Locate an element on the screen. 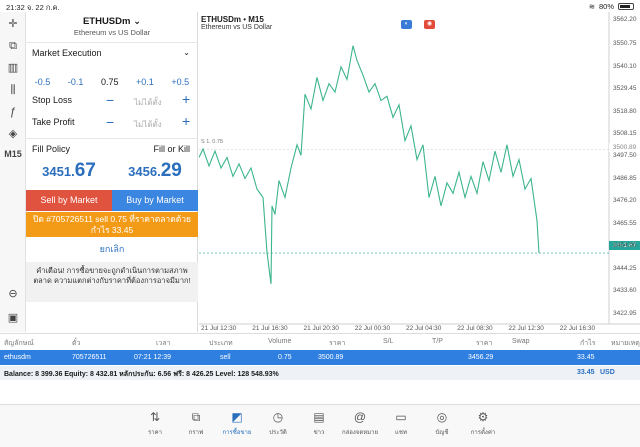  candlestick-icon: ⧉ is located at coordinates (13, 46).